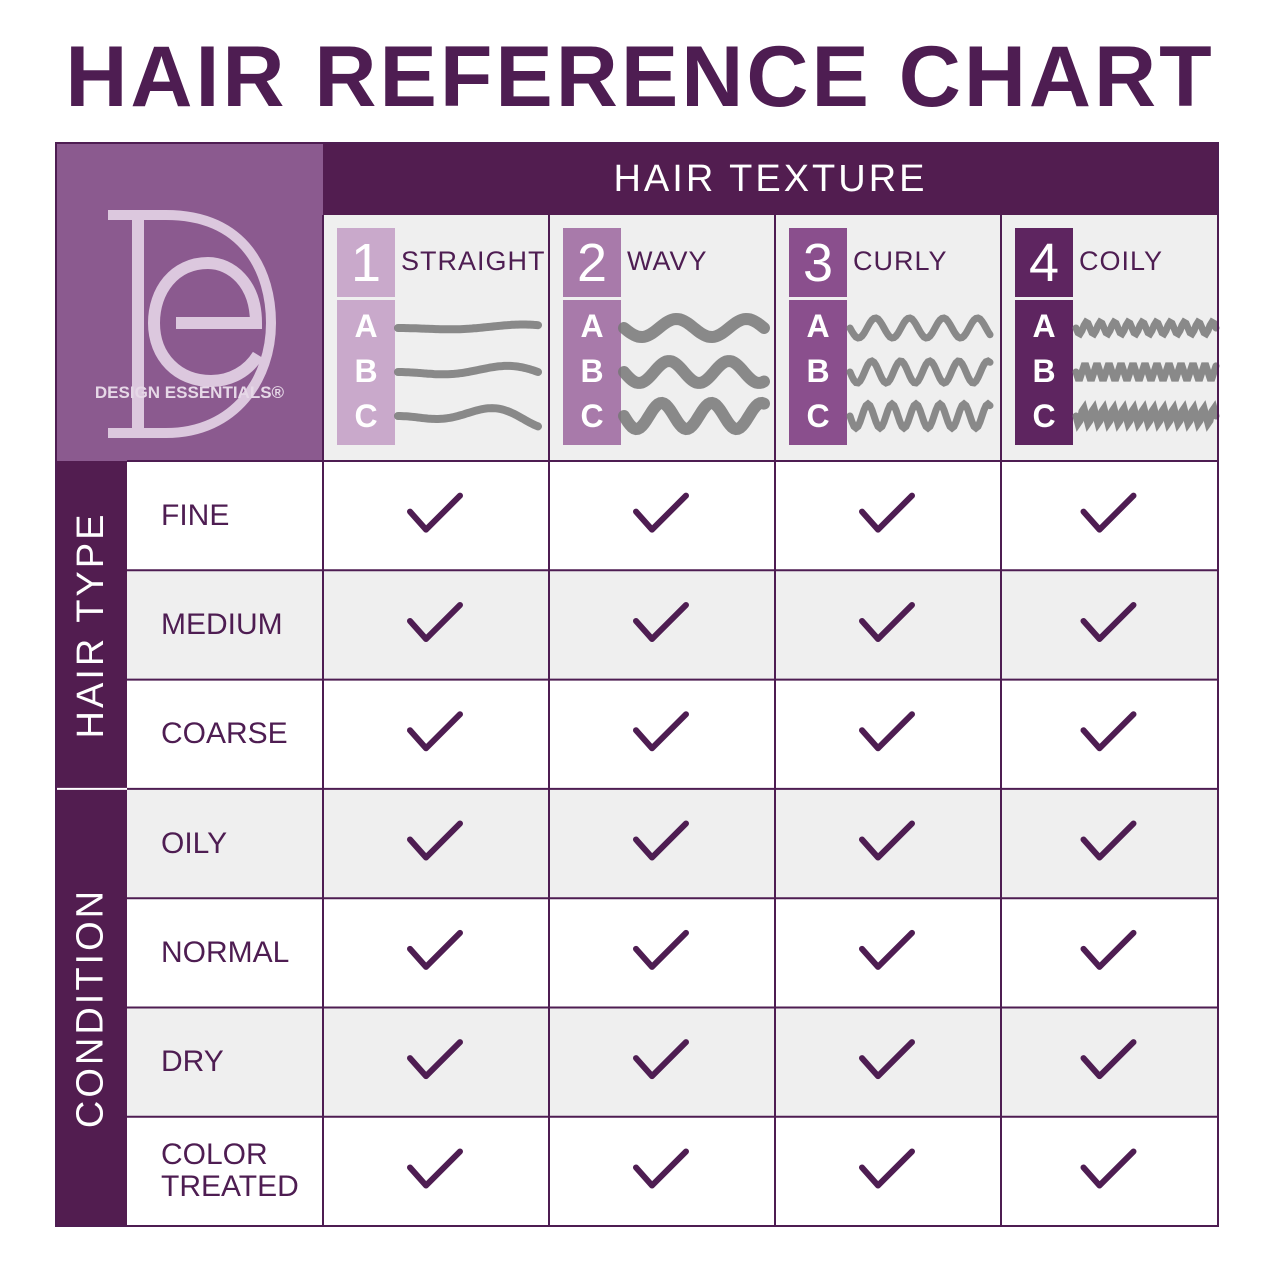 The width and height of the screenshot is (1280, 1280). Describe the element at coordinates (900, 261) in the screenshot. I see `texture-name: CURLY` at that location.